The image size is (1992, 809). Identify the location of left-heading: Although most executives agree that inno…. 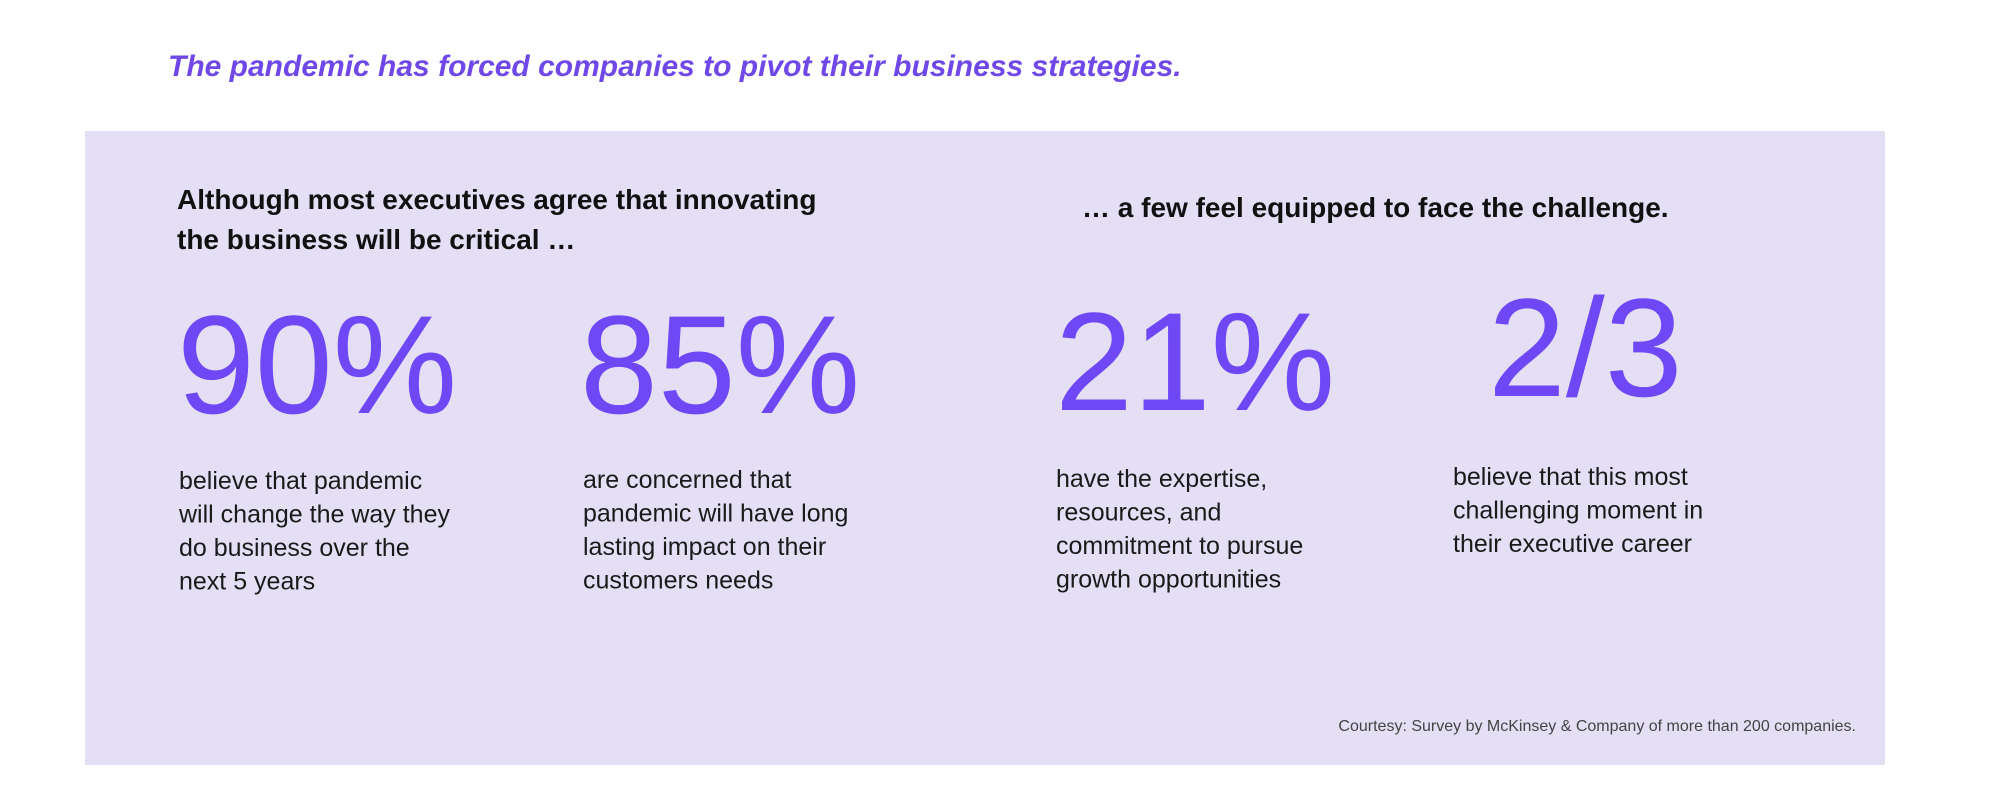
(496, 199).